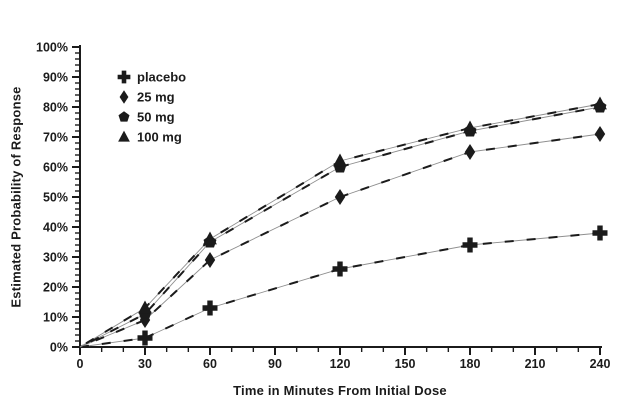 Image resolution: width=622 pixels, height=410 pixels. What do you see at coordinates (145, 364) in the screenshot?
I see `x-tick-label: 30` at bounding box center [145, 364].